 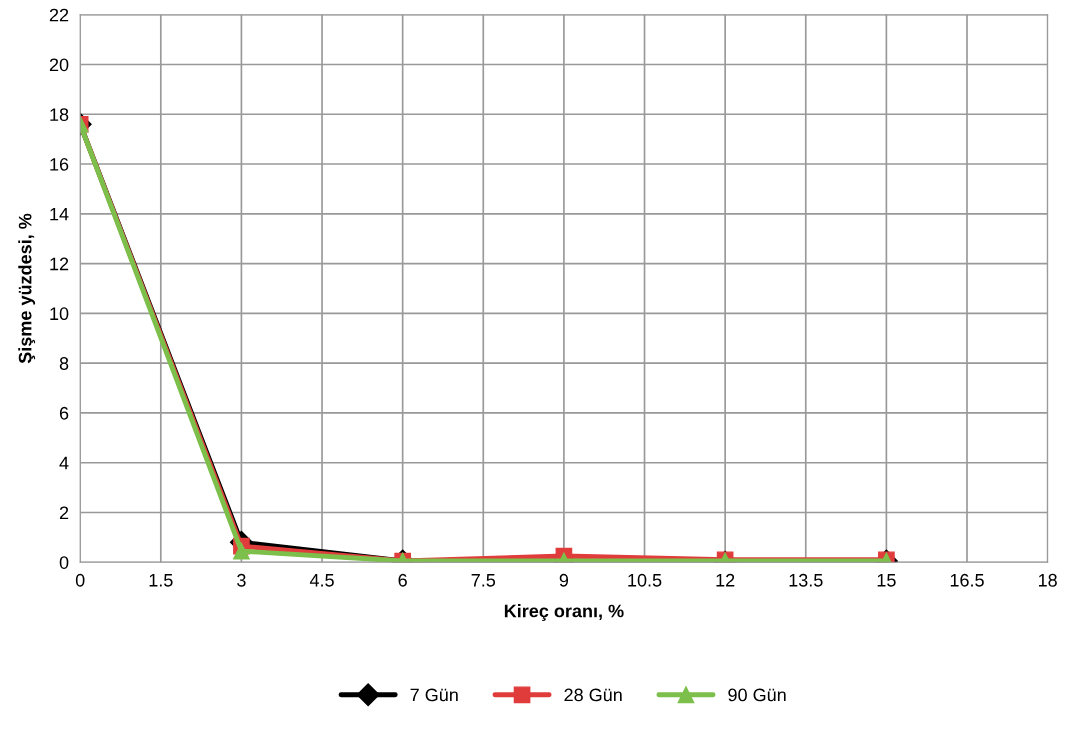 What do you see at coordinates (806, 580) in the screenshot?
I see `x-tick-label: 13.5` at bounding box center [806, 580].